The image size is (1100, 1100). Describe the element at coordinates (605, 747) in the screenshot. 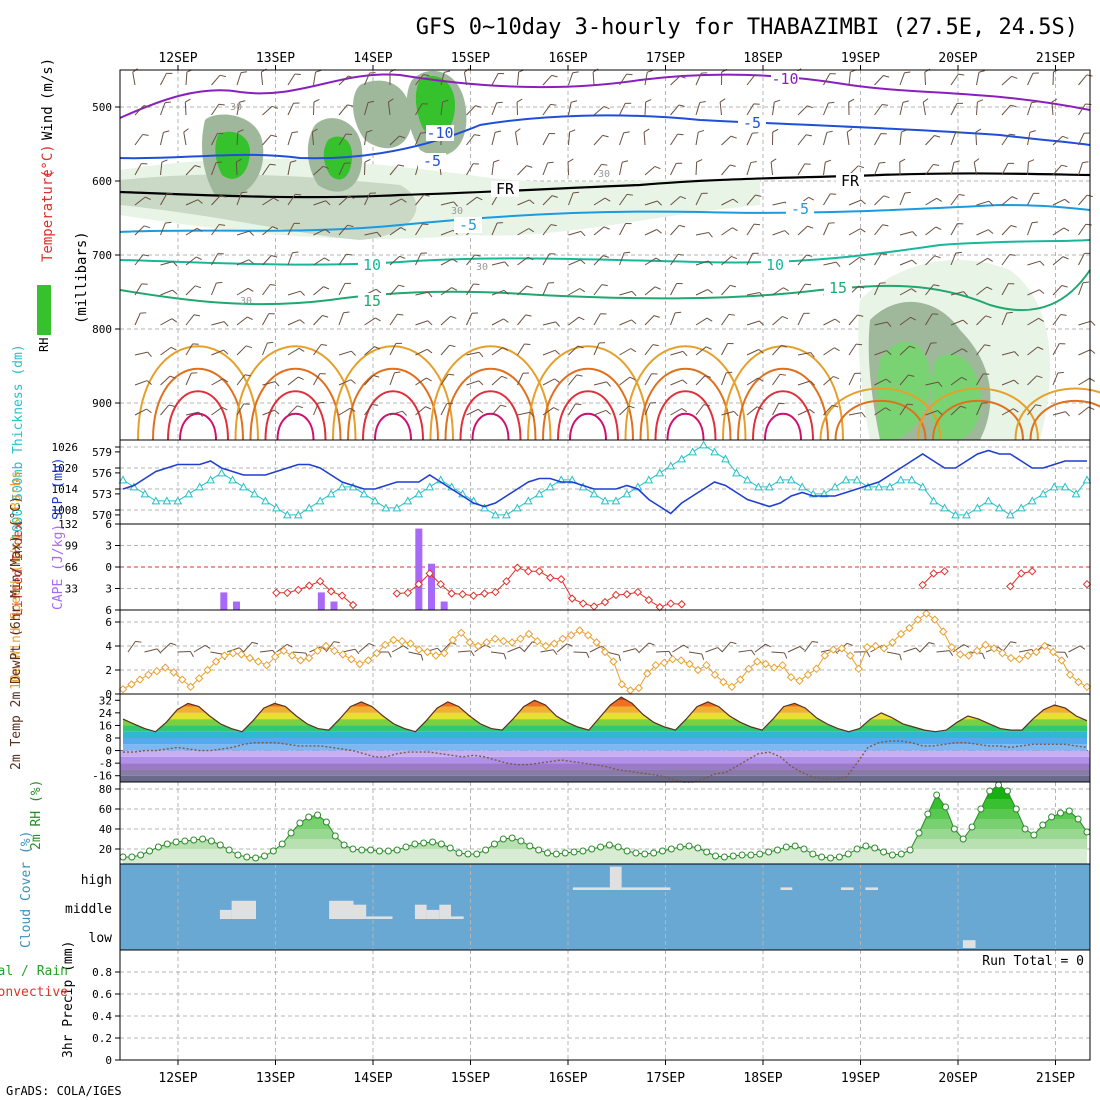

I see `temp-band` at that location.